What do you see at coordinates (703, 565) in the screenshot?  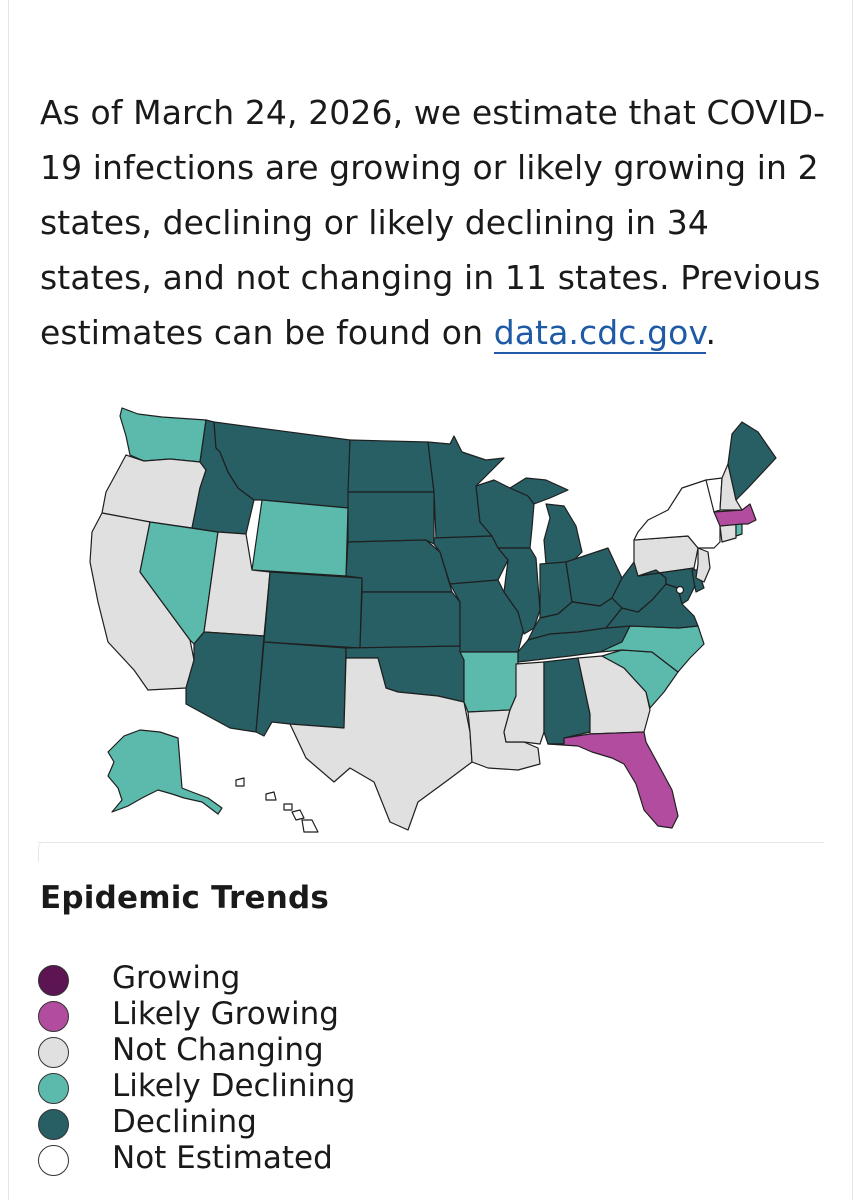 I see `state-NJ` at bounding box center [703, 565].